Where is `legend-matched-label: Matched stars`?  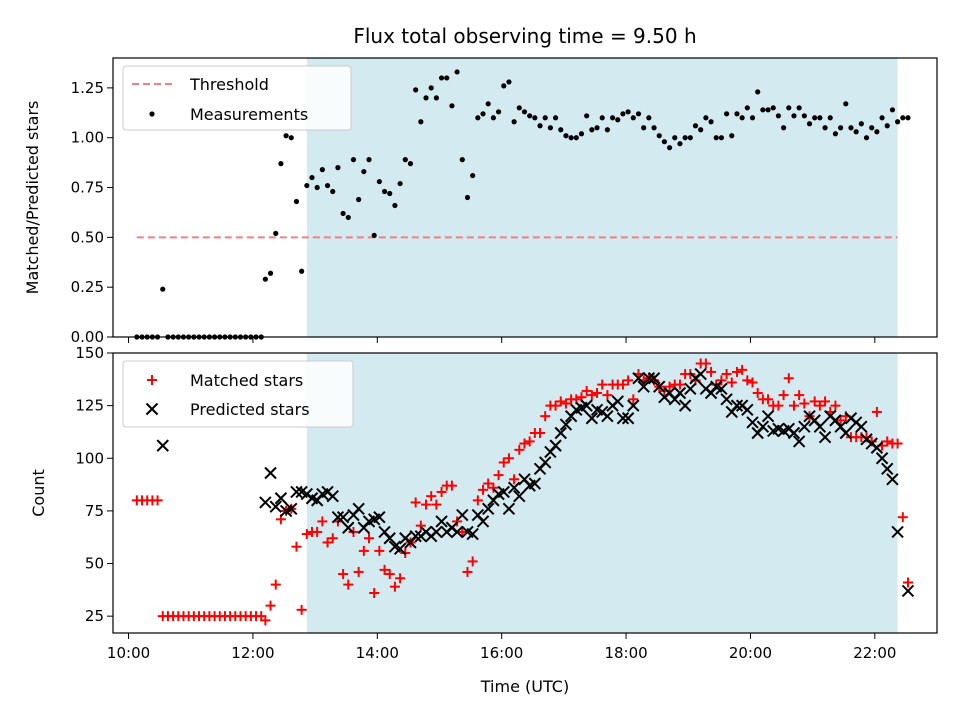 legend-matched-label: Matched stars is located at coordinates (246, 380).